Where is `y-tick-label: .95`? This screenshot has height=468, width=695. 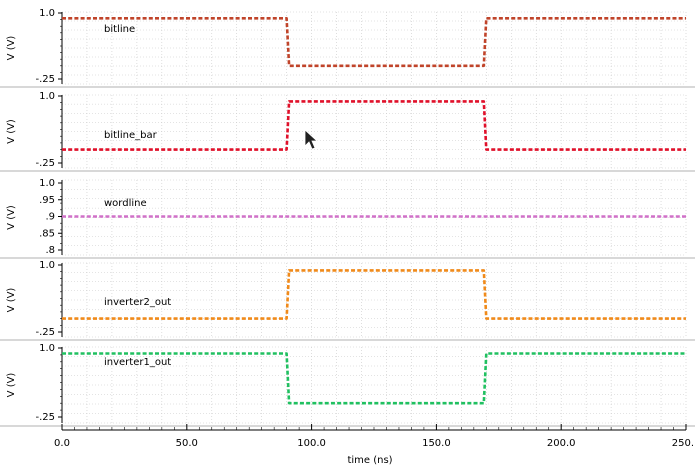 y-tick-label: .95 is located at coordinates (47, 200).